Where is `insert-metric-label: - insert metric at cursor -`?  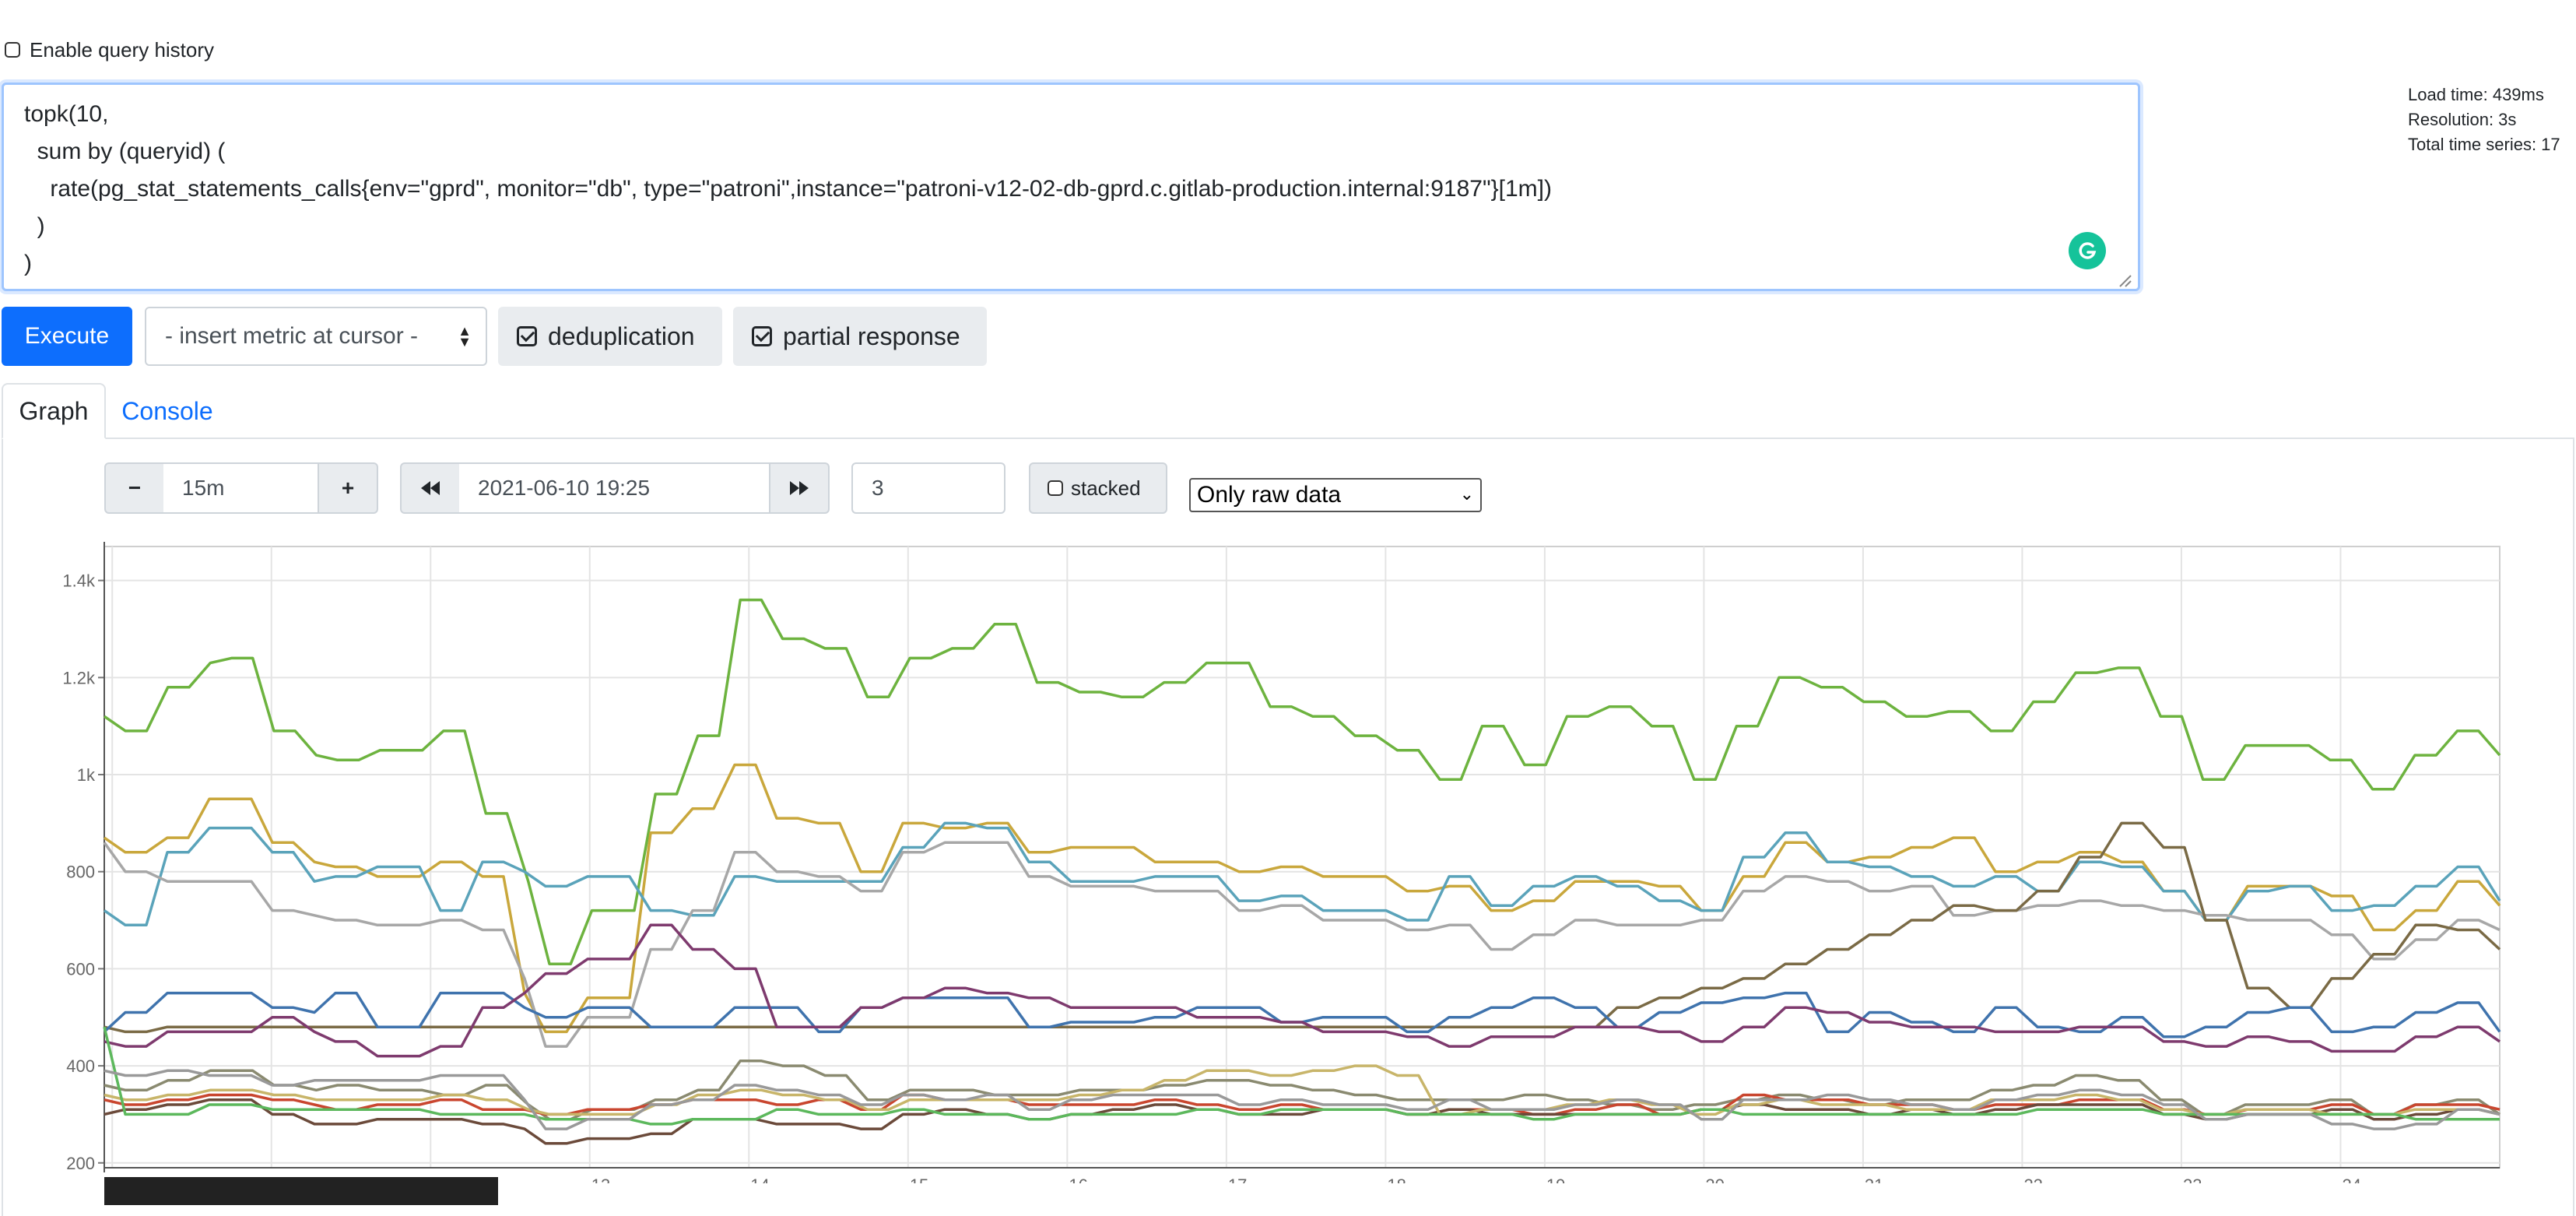 insert-metric-label: - insert metric at cursor - is located at coordinates (292, 336).